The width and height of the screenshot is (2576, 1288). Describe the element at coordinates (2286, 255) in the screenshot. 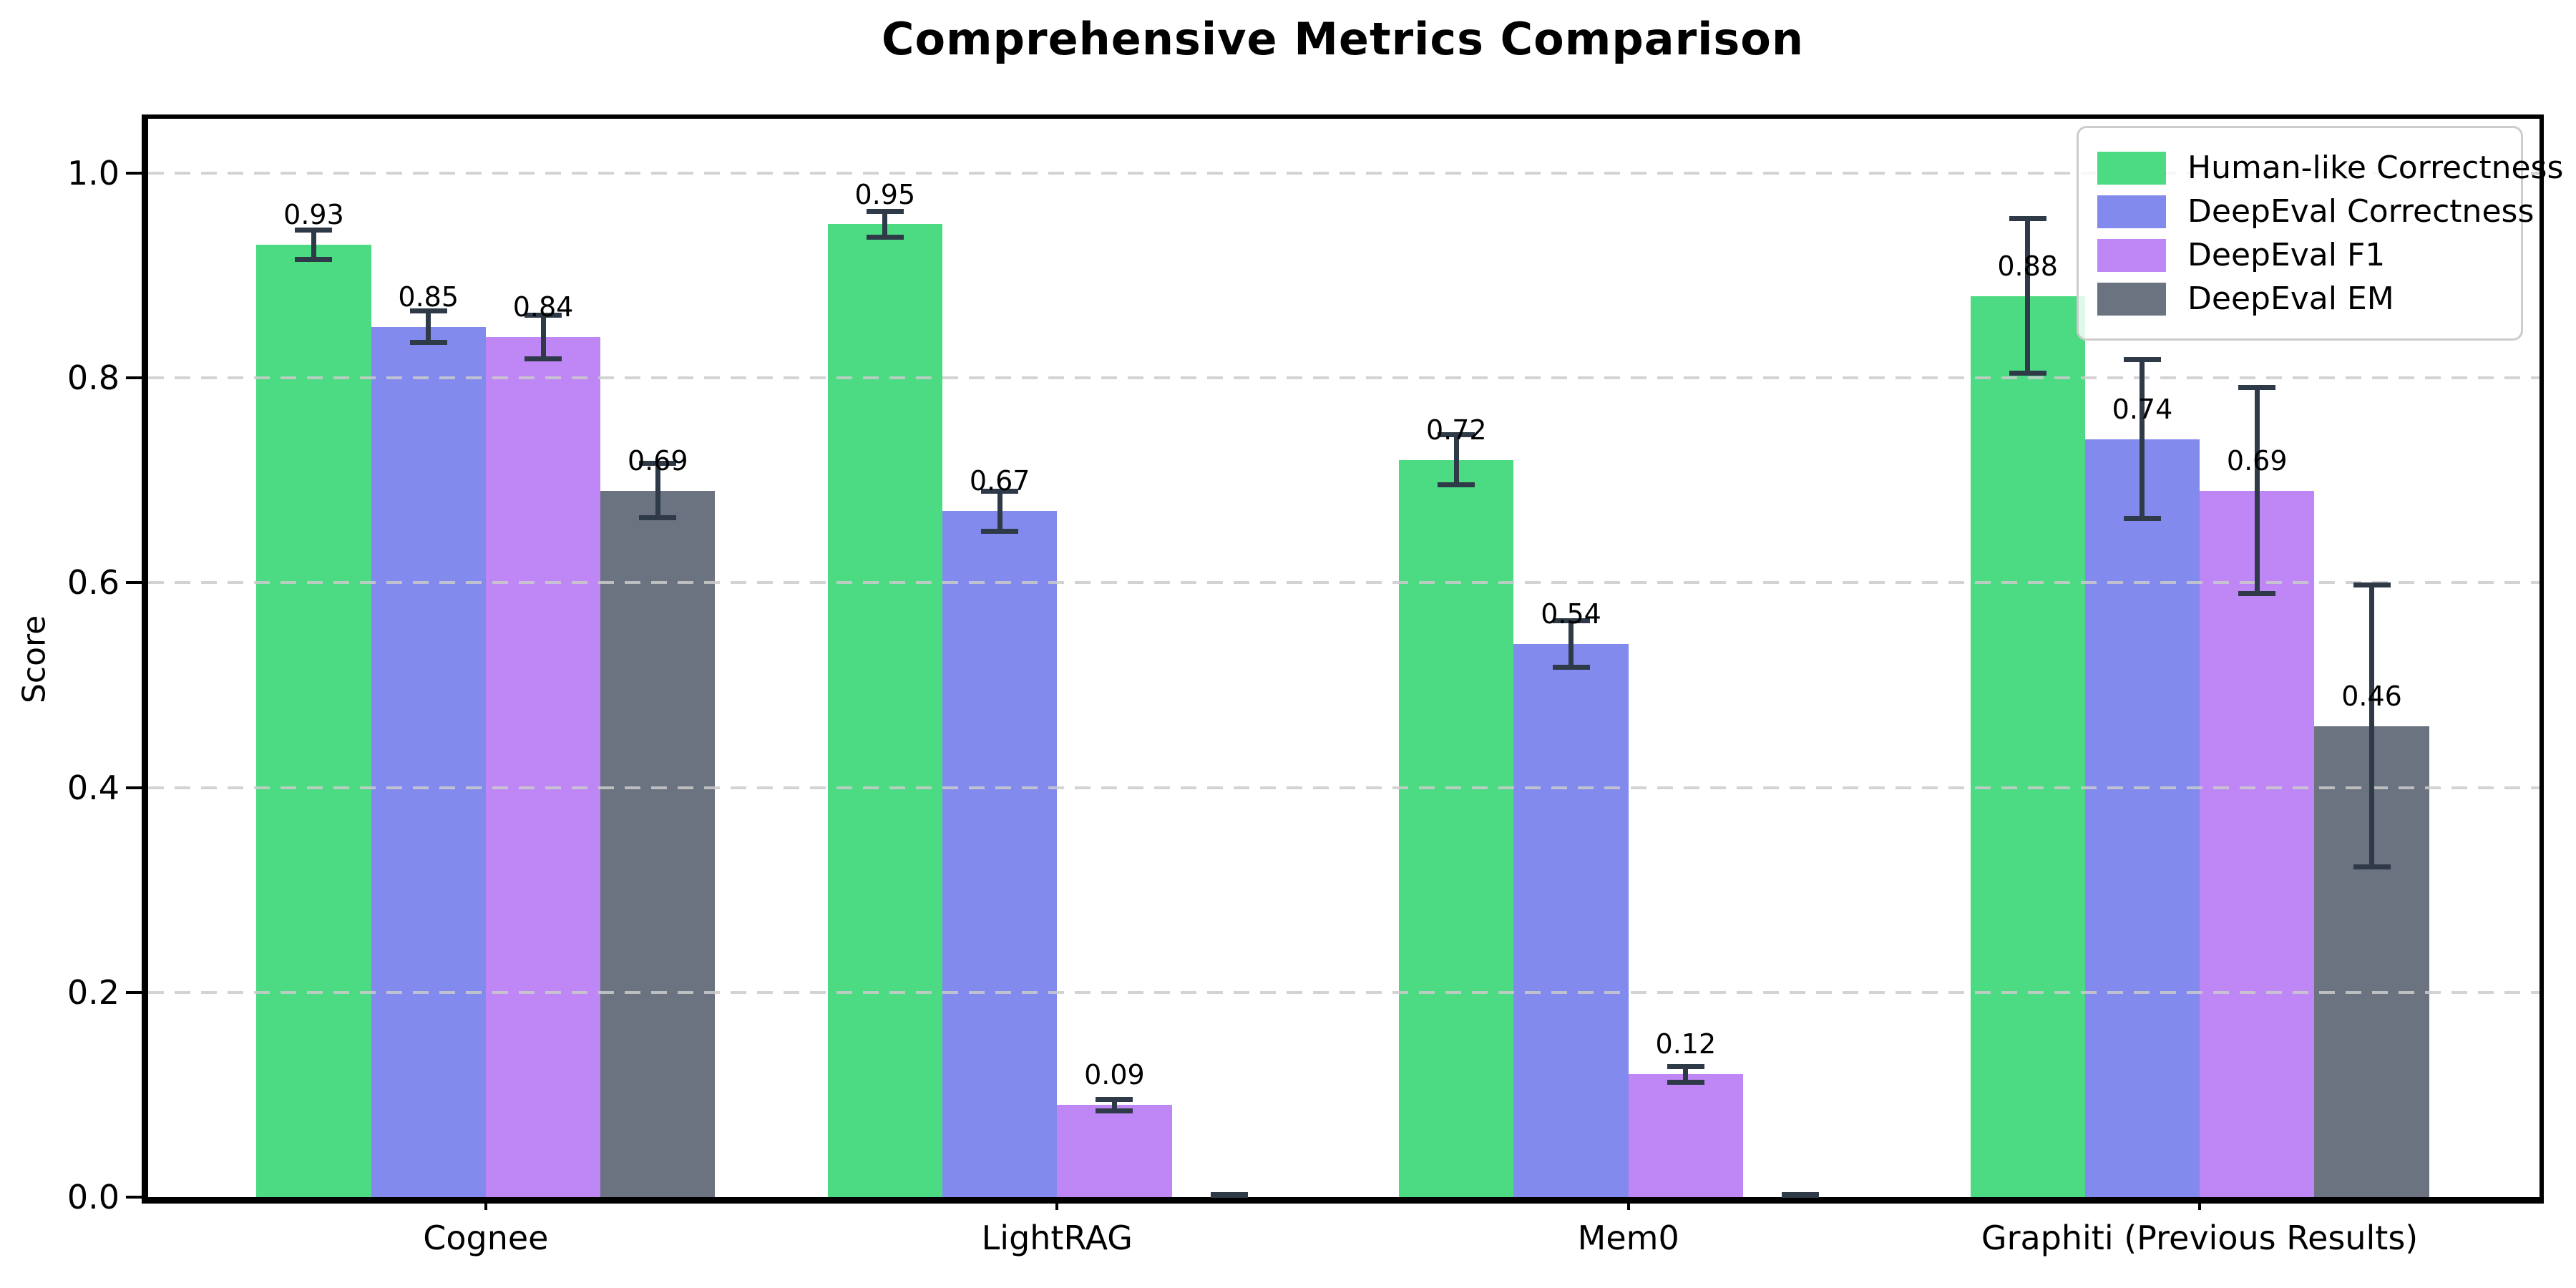

I see `legend-label-deepeval-f1: DeepEval F1` at that location.